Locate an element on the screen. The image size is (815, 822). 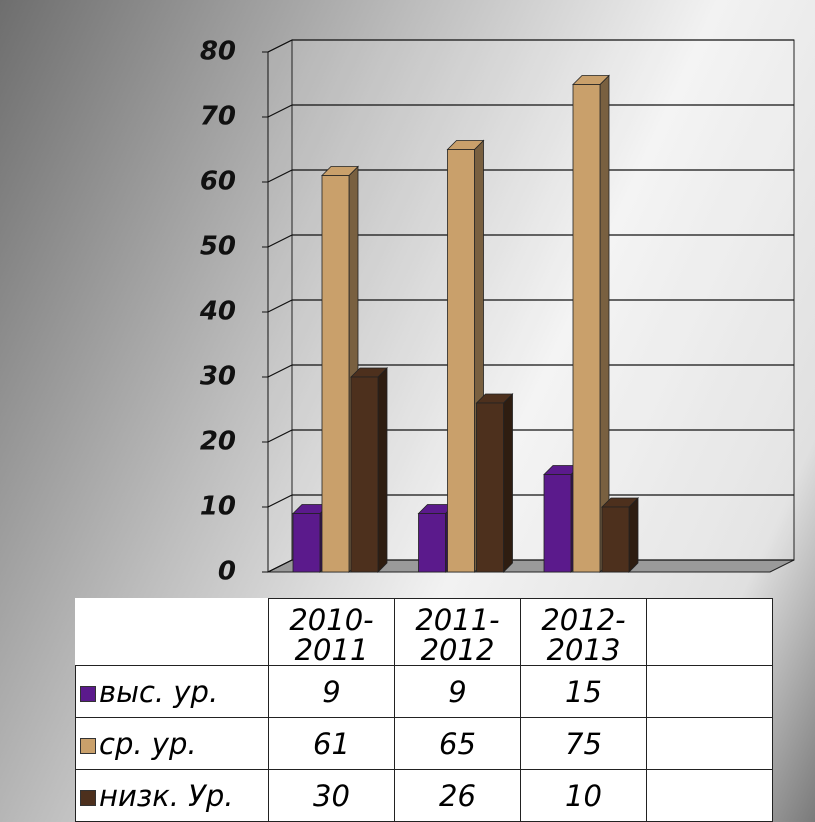
corner is located at coordinates (172, 632).